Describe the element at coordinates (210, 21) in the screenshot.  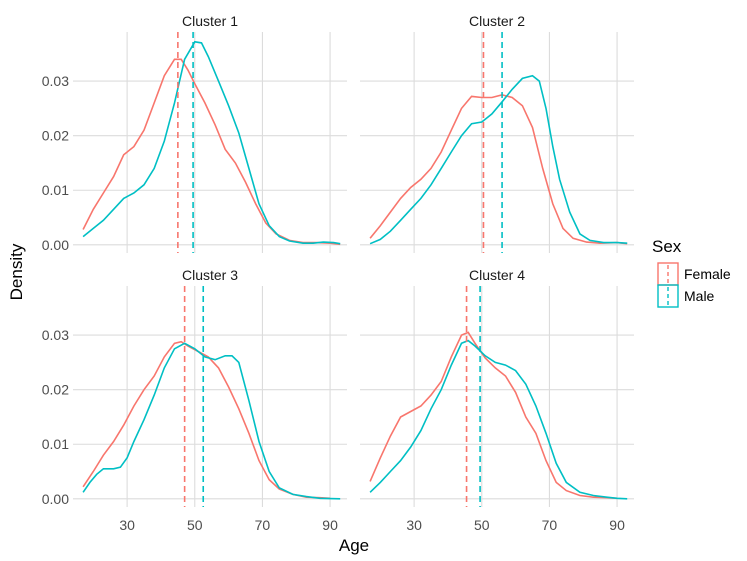
I see `panel-title: Cluster 1` at that location.